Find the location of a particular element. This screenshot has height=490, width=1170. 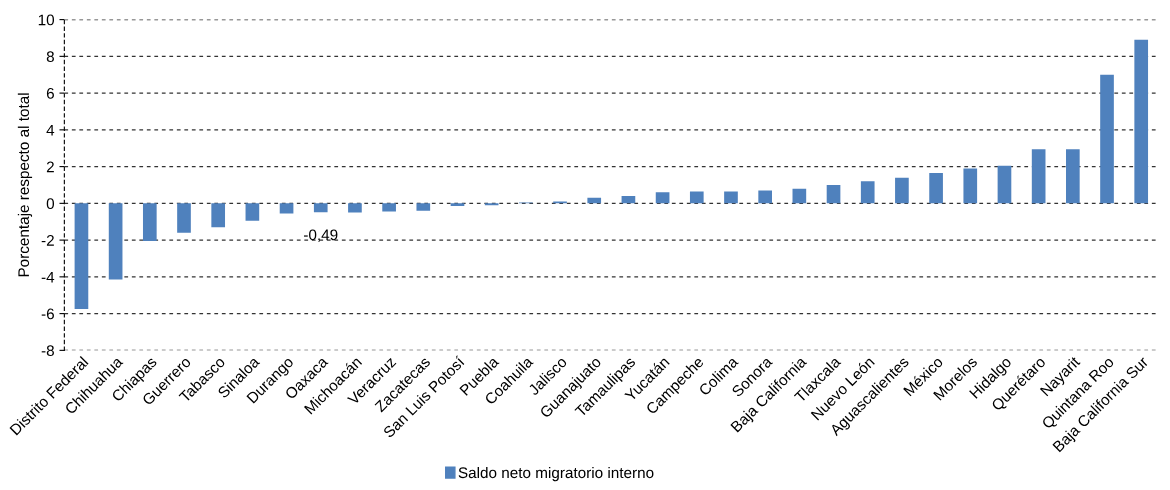

y-tick-label: 4 is located at coordinates (50, 130).